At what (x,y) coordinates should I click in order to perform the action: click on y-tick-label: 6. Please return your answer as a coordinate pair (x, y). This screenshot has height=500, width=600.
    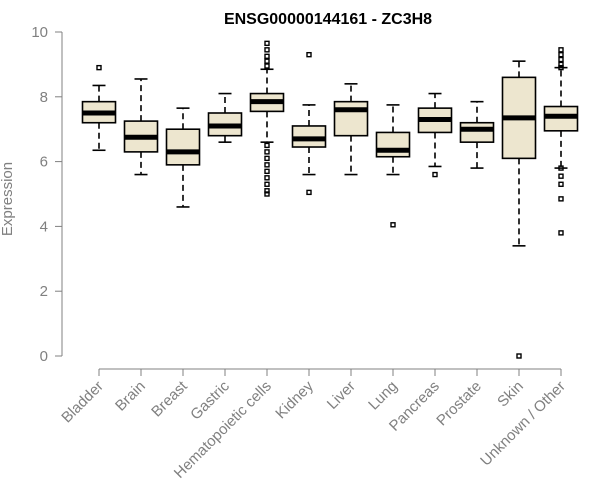
    Looking at the image, I should click on (44, 162).